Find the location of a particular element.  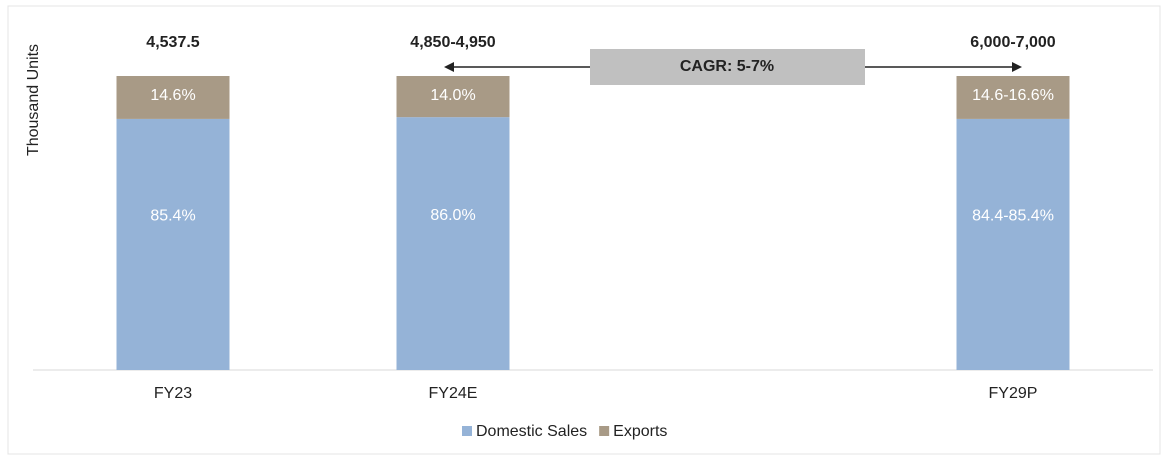

x-tick-label: FY24E is located at coordinates (453, 393).